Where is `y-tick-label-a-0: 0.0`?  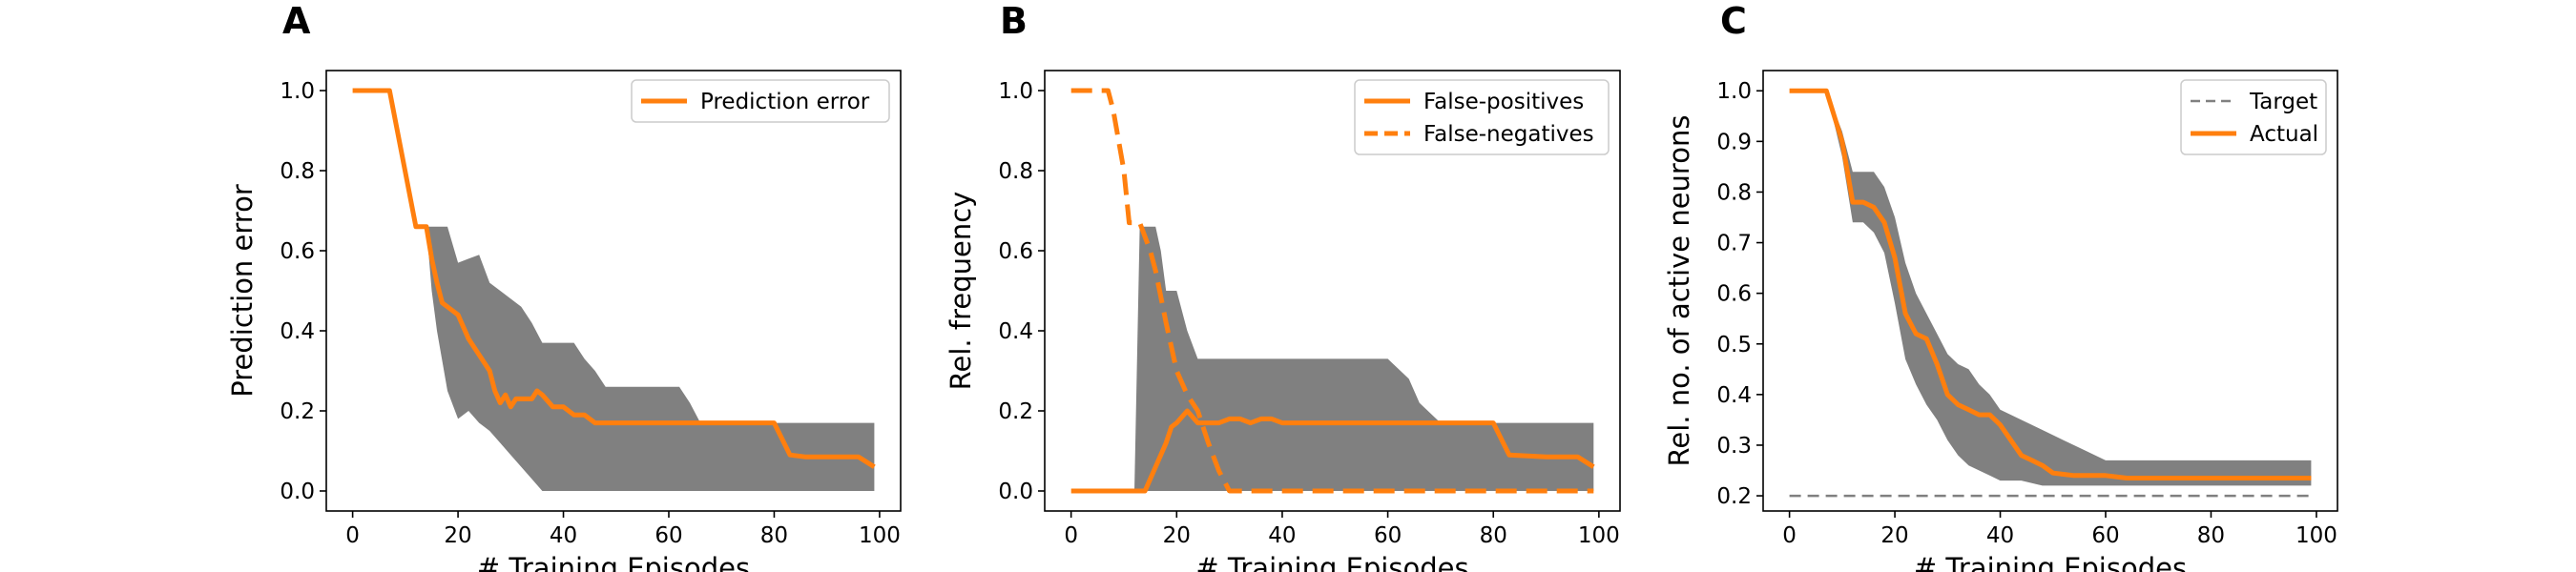
y-tick-label-a-0: 0.0 is located at coordinates (297, 492).